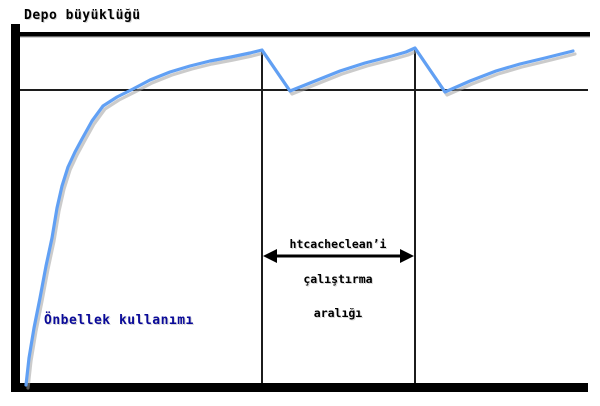 Image resolution: width=600 pixels, height=406 pixels. I want to click on interval-label-line-2: çalıştırma, so click(338, 278).